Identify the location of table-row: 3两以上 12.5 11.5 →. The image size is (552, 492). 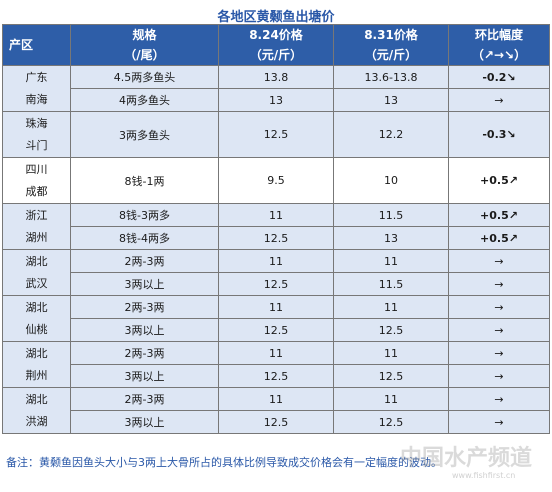
(276, 284).